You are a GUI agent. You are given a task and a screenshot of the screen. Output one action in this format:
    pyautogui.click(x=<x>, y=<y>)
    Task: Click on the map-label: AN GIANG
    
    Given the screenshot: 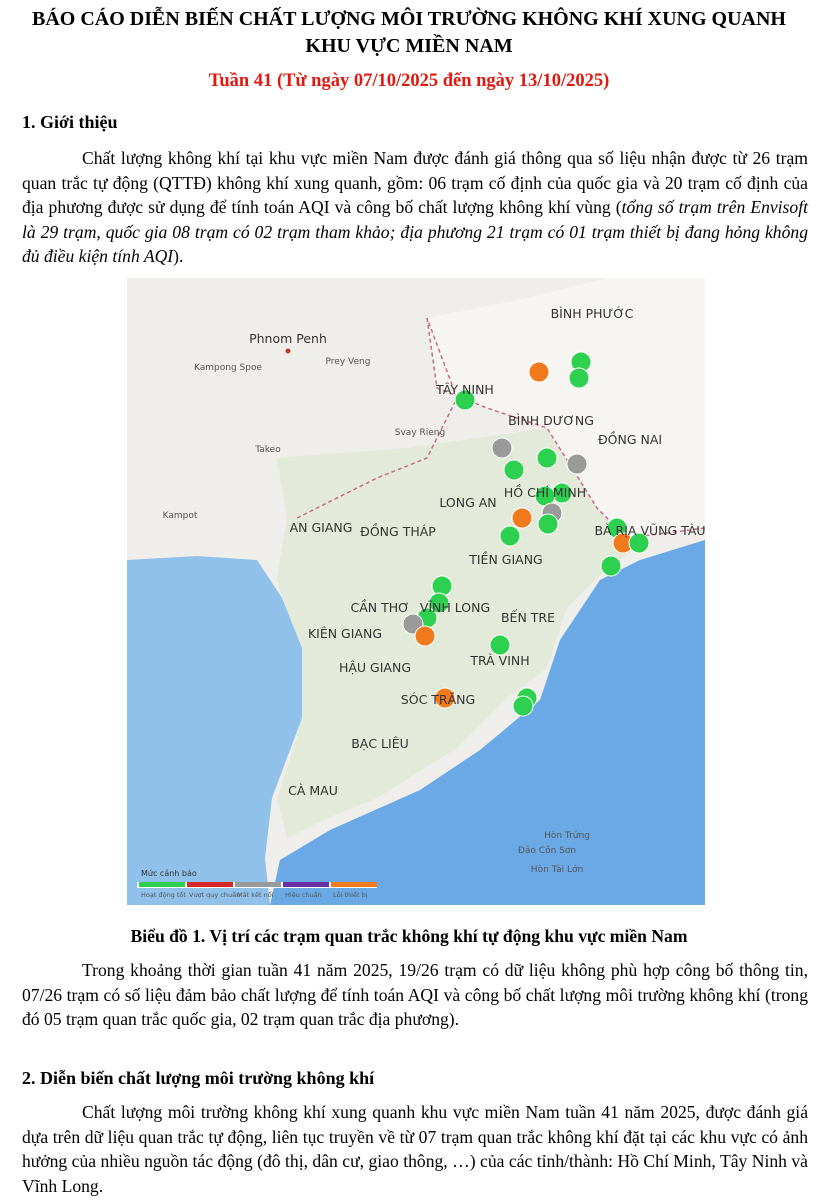 What is the action you would take?
    pyautogui.click(x=321, y=527)
    